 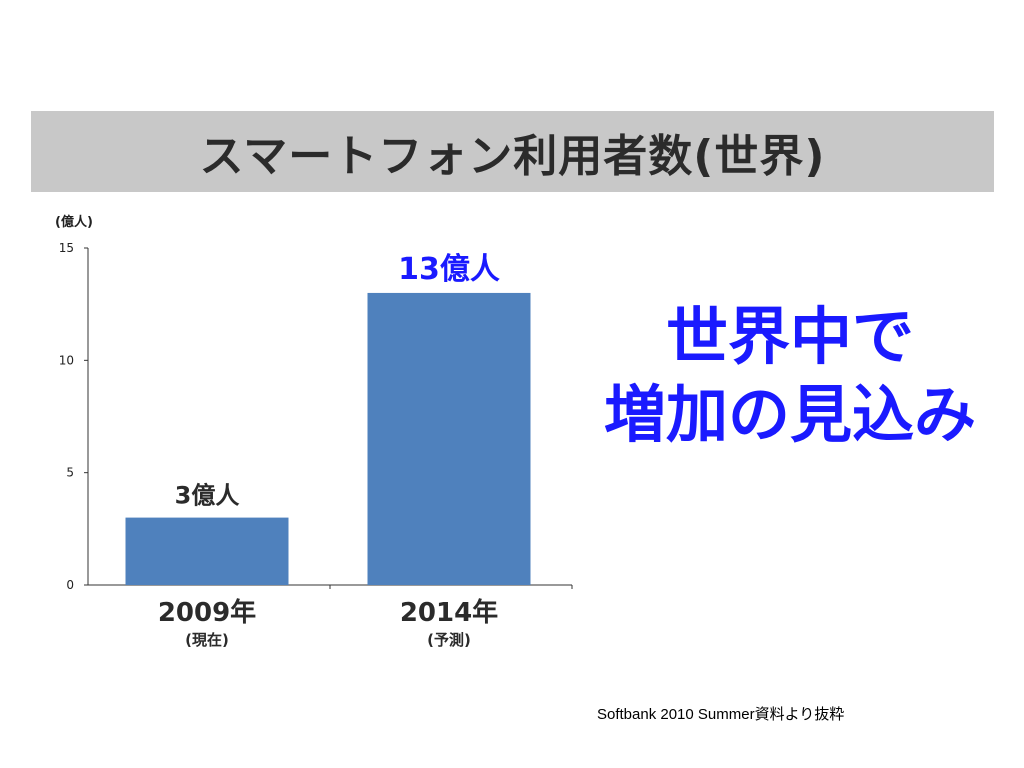 What do you see at coordinates (66, 248) in the screenshot?
I see `y-tick-label: 15` at bounding box center [66, 248].